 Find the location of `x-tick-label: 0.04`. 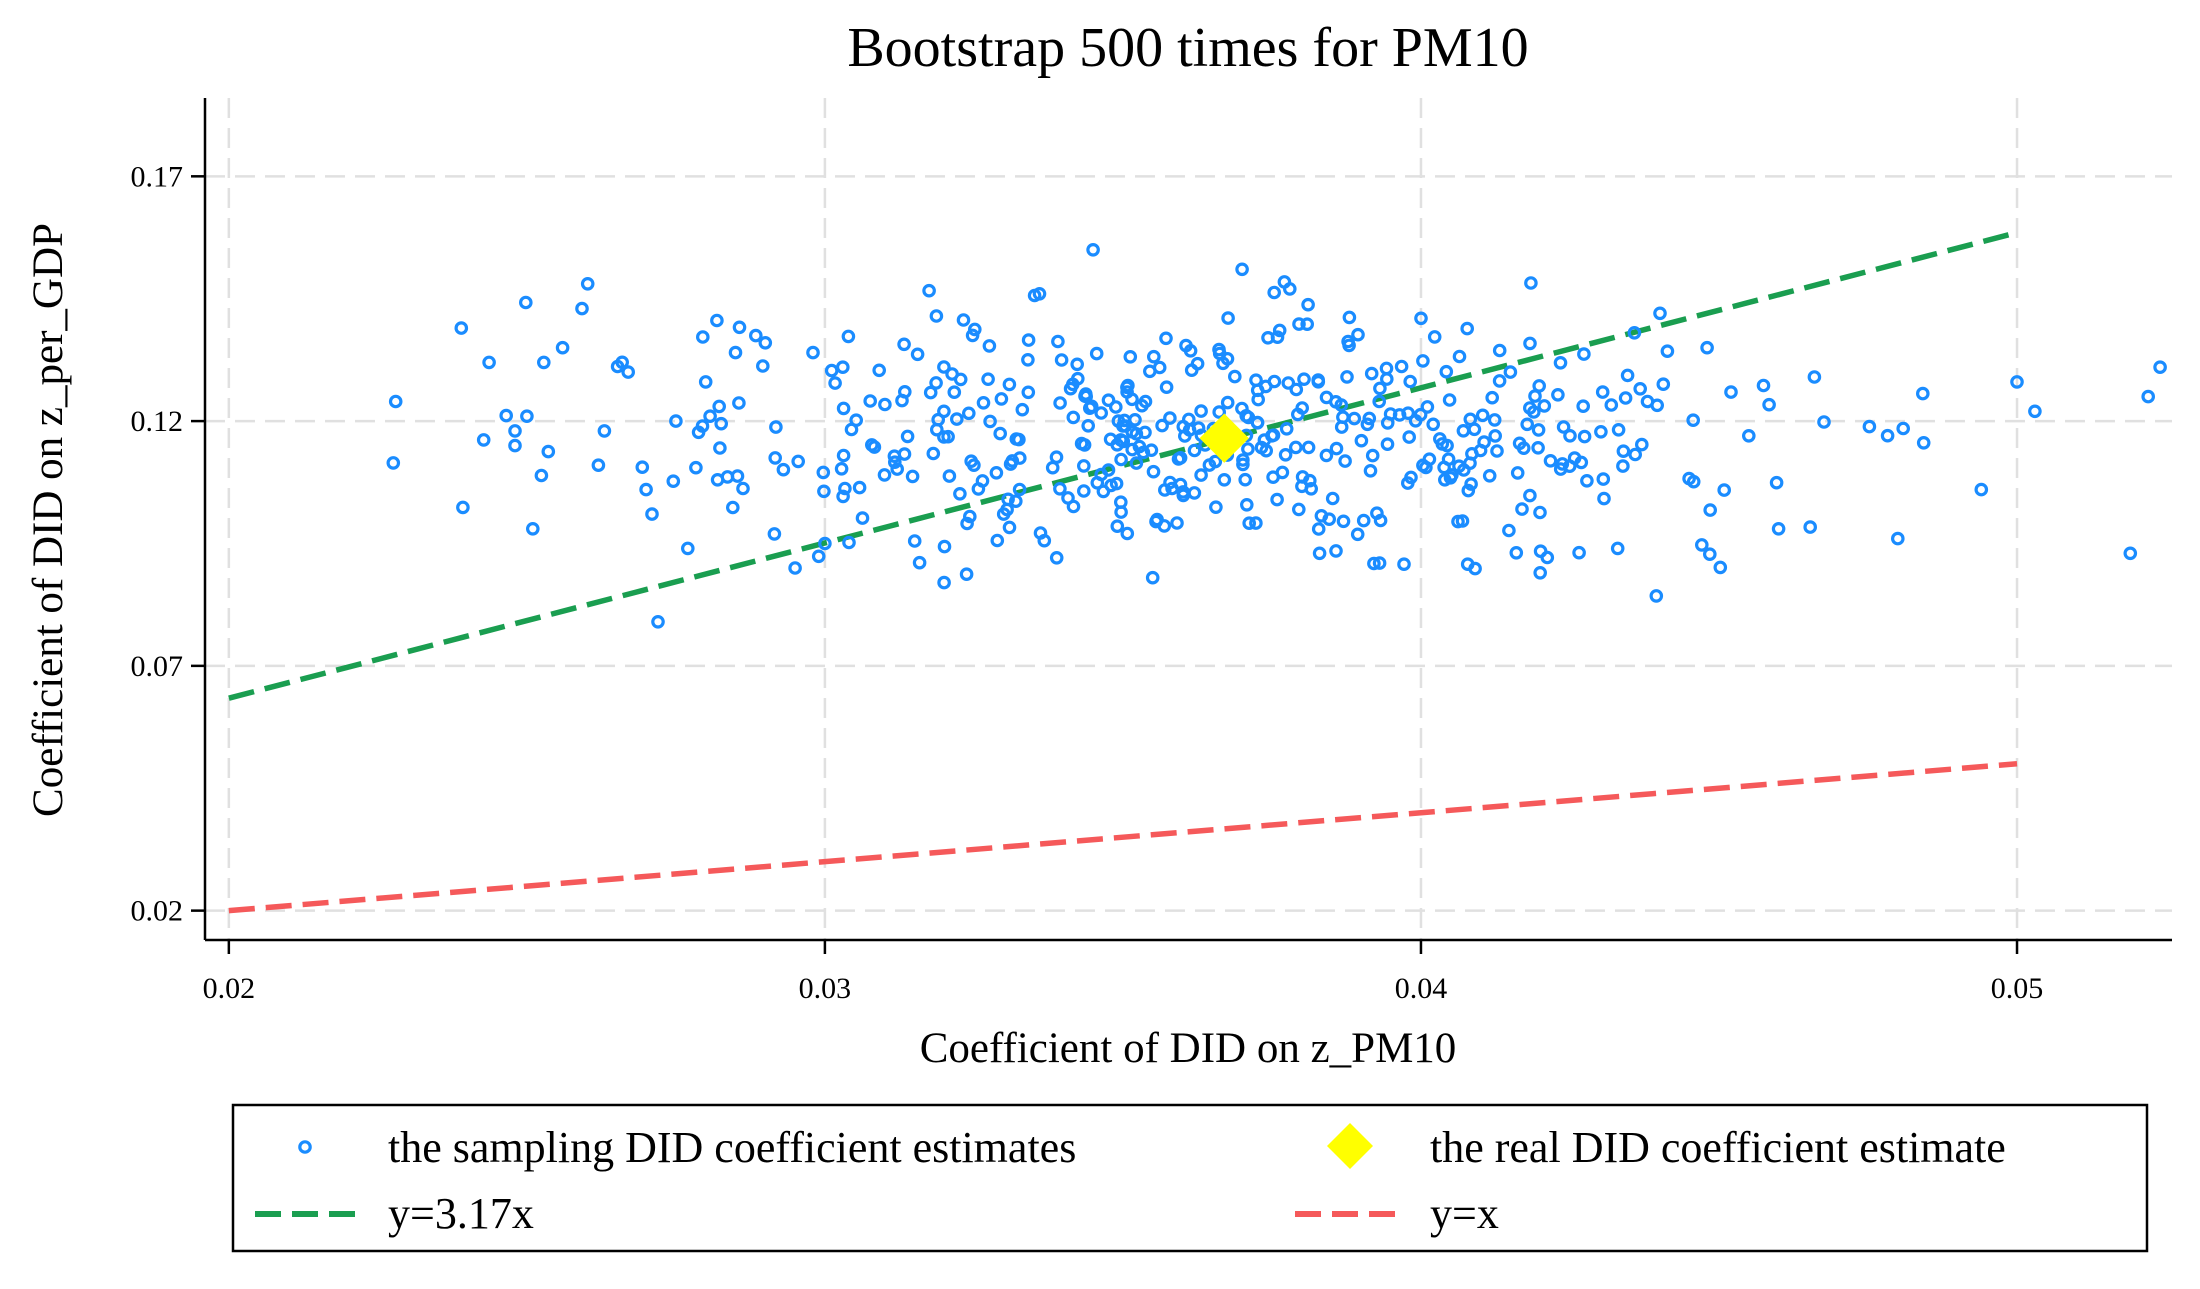

x-tick-label: 0.04 is located at coordinates (1421, 988).